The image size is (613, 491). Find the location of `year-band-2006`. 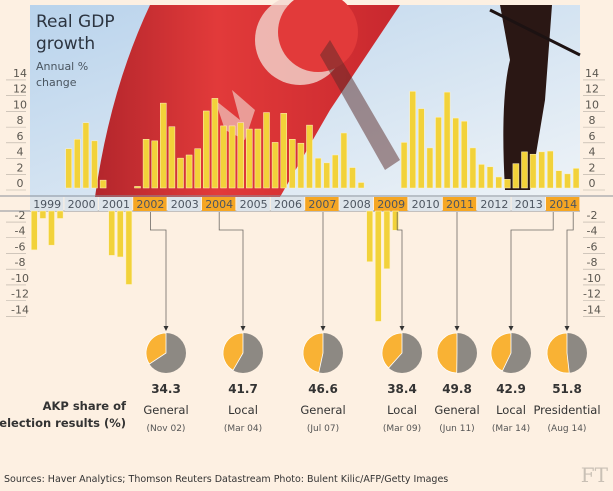

year-band-2006 is located at coordinates (287, 204).